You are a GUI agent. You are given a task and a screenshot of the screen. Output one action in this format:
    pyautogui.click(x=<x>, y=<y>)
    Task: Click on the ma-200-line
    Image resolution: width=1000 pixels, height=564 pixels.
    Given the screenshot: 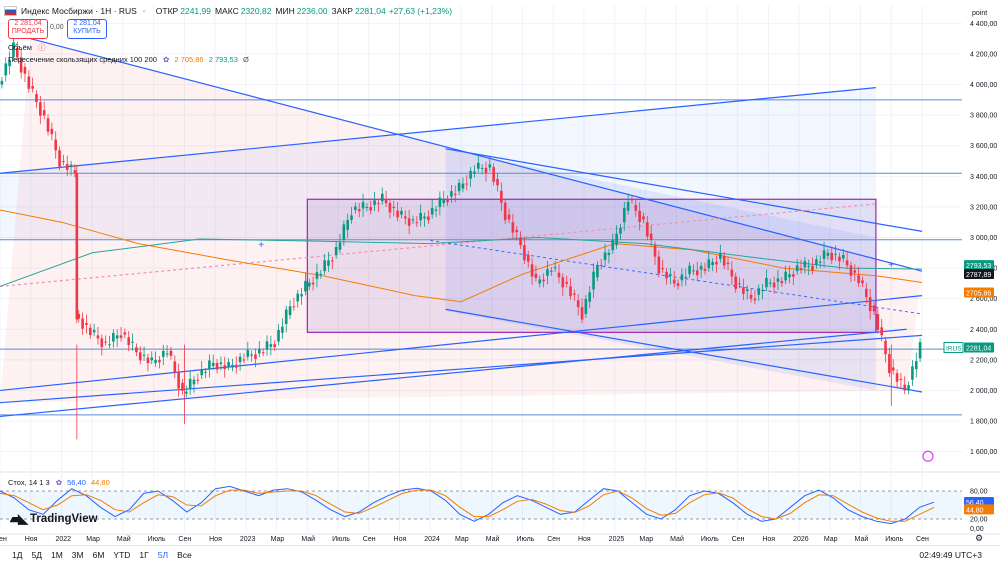 What is the action you would take?
    pyautogui.click(x=461, y=261)
    